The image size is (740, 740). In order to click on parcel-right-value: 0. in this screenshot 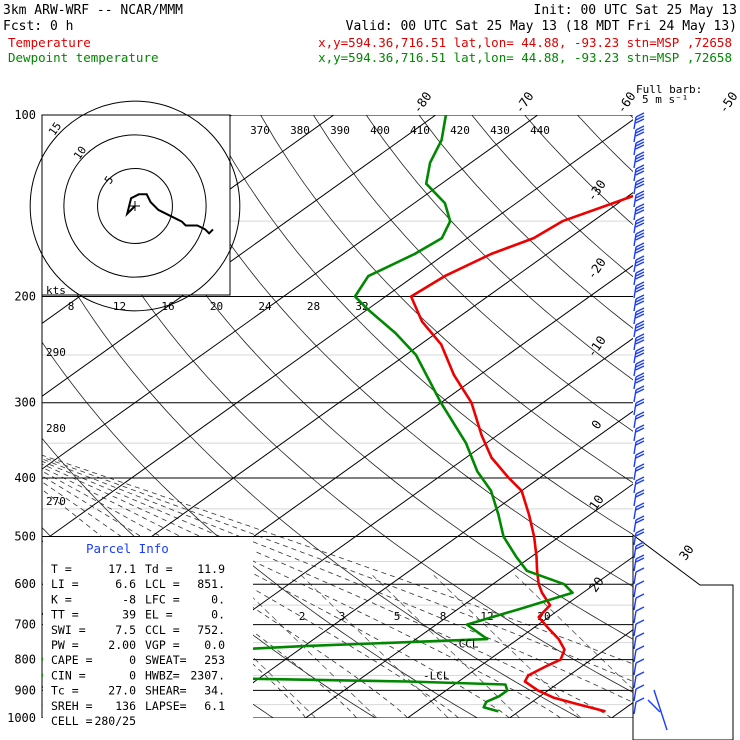, I will do `click(218, 599)`.